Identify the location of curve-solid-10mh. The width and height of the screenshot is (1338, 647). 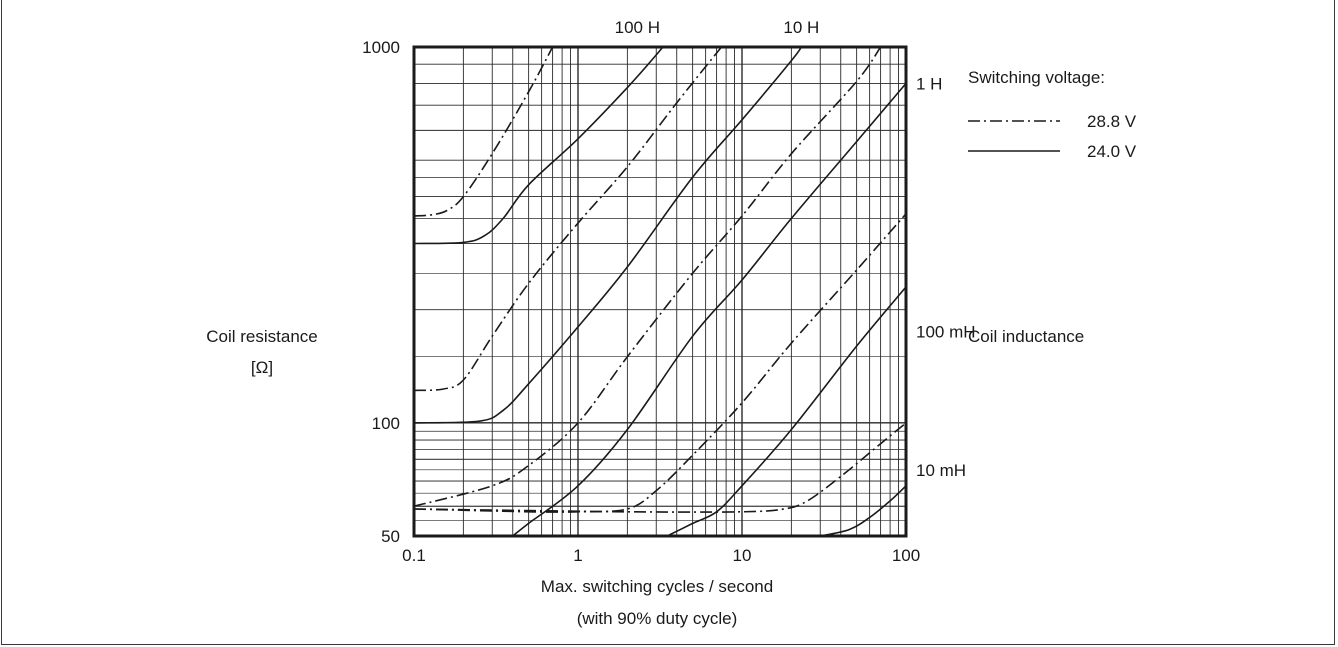
(863, 510).